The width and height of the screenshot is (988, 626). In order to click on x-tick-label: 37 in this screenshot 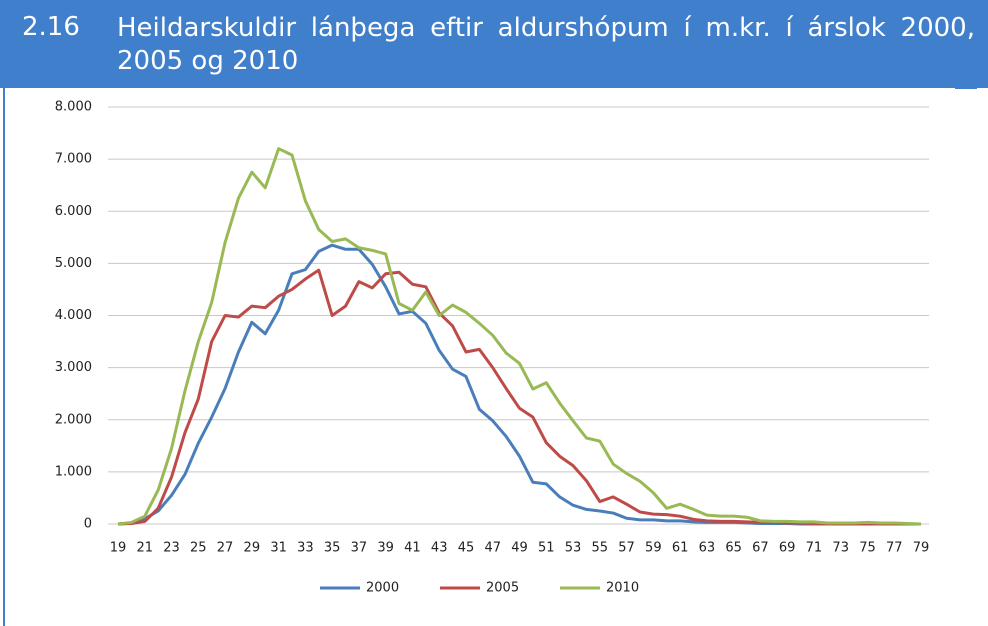, I will do `click(359, 548)`.